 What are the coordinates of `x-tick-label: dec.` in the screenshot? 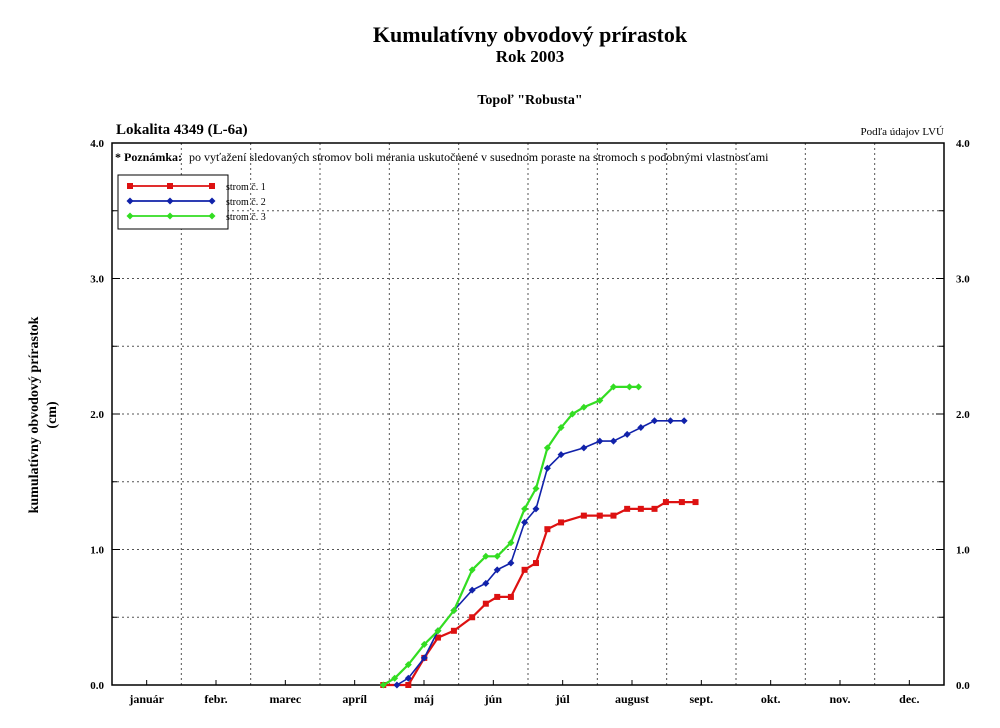 It's located at (909, 699).